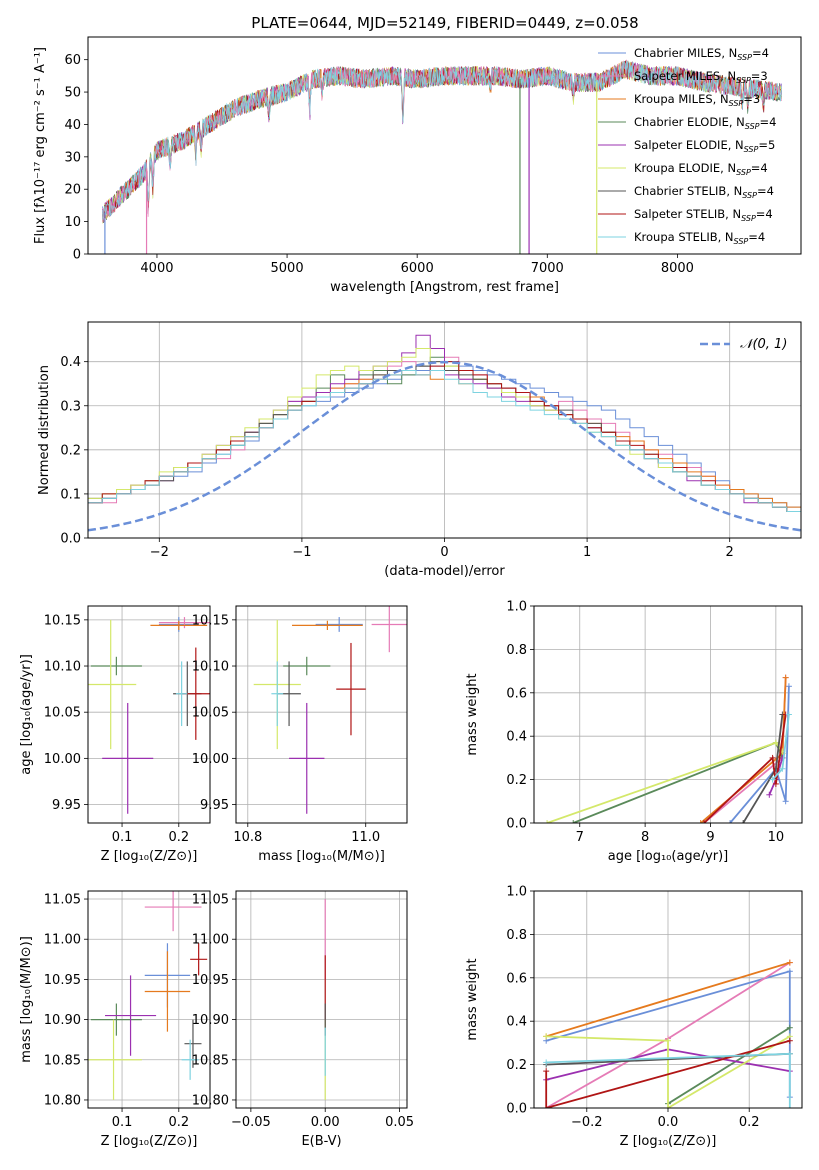 This screenshot has width=819, height=1170. Describe the element at coordinates (763, 344) in the screenshot. I see `legend-entry: 𝒩(0, 1)` at that location.